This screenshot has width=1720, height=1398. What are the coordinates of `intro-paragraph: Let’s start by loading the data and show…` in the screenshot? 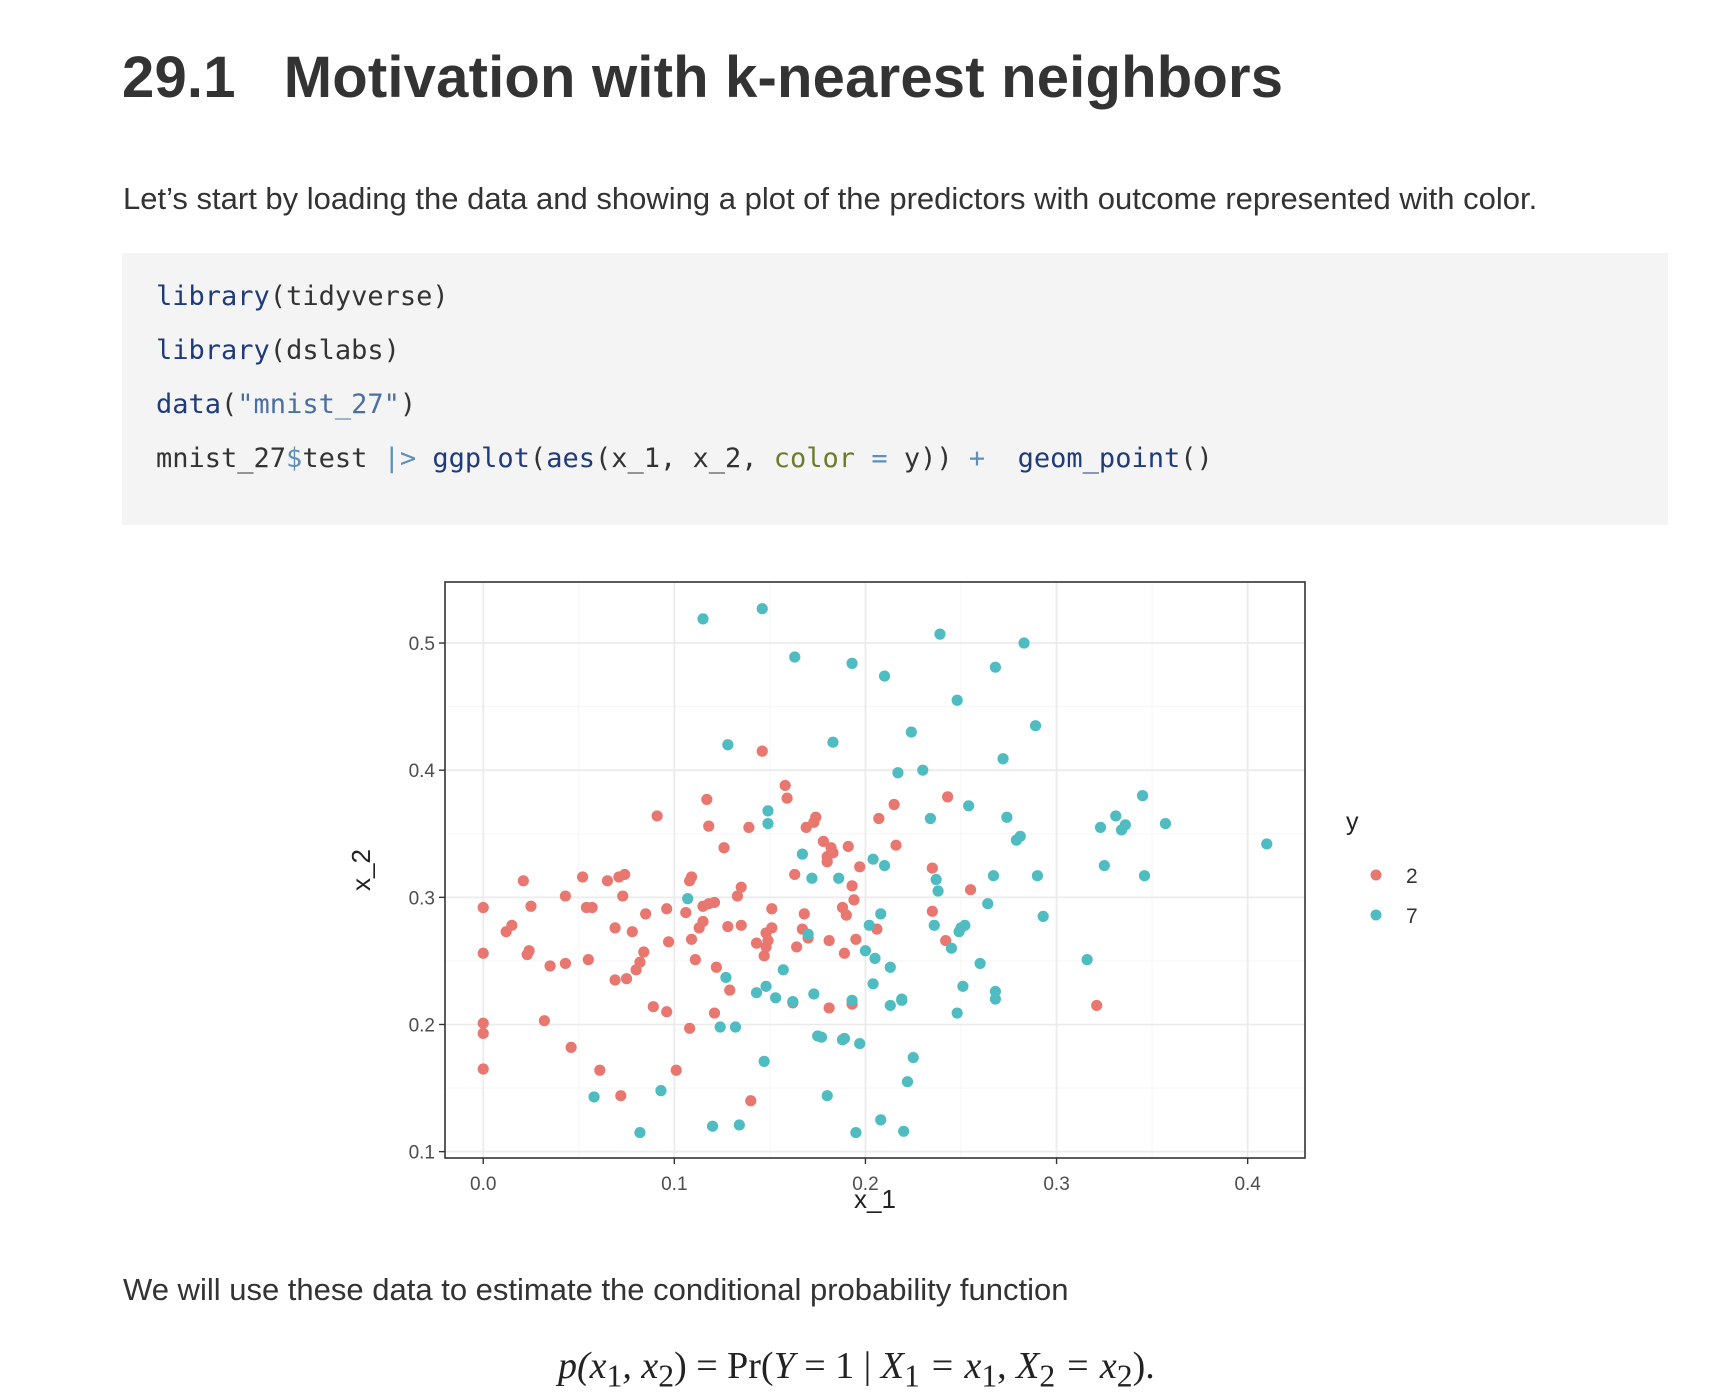 It's located at (830, 198).